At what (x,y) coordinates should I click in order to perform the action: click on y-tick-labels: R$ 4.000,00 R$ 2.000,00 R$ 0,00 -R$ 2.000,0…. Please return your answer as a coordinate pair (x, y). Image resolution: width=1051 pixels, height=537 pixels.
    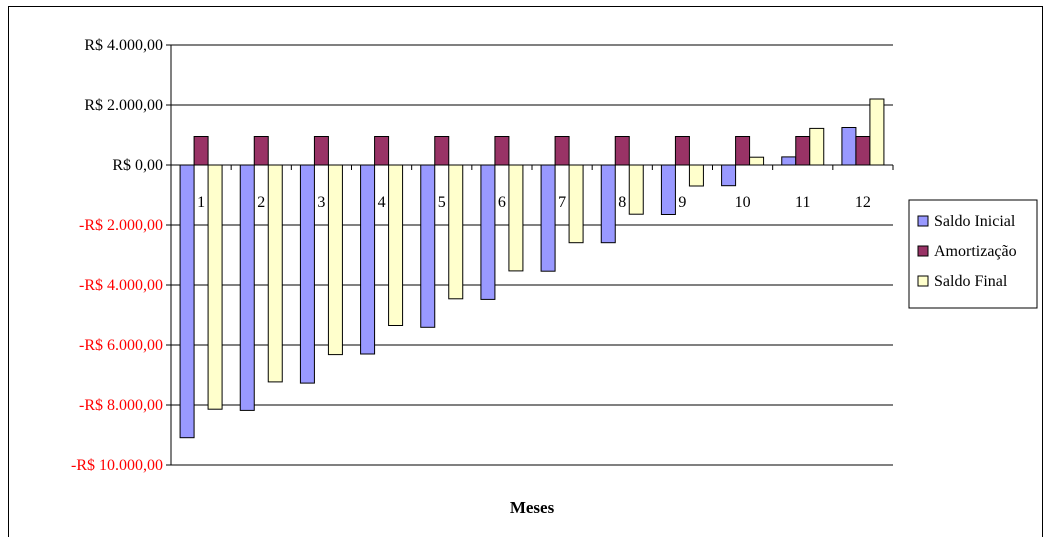
    Looking at the image, I should click on (117, 255).